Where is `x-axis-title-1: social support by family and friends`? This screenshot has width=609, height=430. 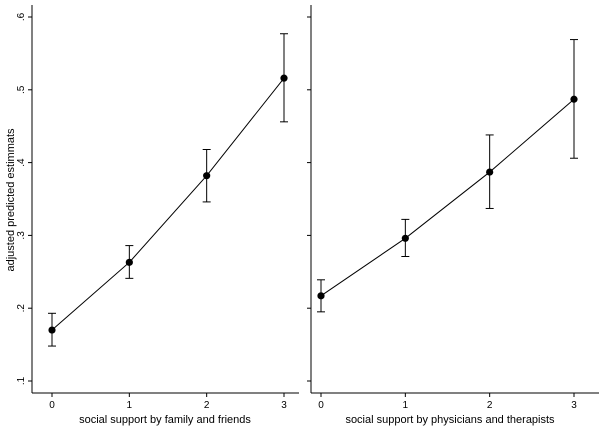
x-axis-title-1: social support by family and friends is located at coordinates (165, 420).